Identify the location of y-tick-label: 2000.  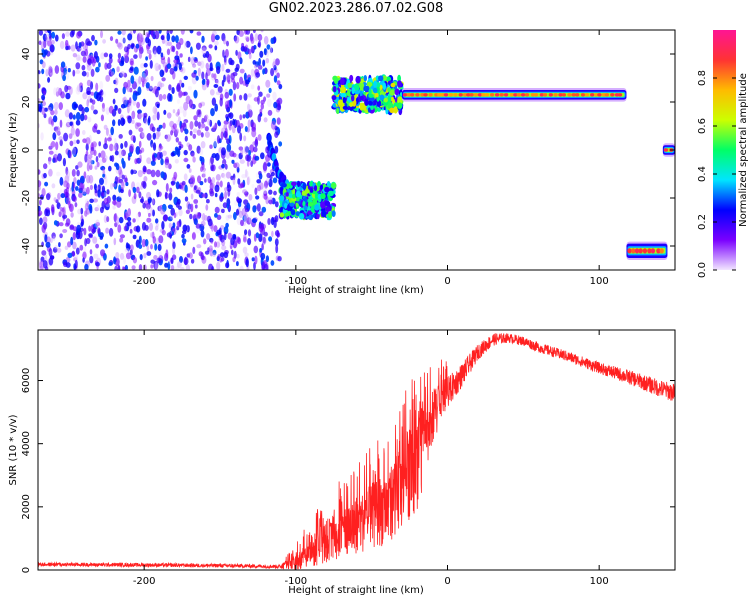
(26, 506).